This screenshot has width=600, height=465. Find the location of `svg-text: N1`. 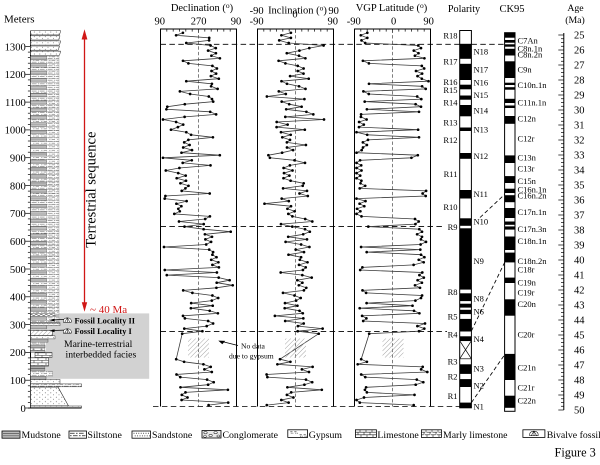

svg-text: N1 is located at coordinates (479, 406).